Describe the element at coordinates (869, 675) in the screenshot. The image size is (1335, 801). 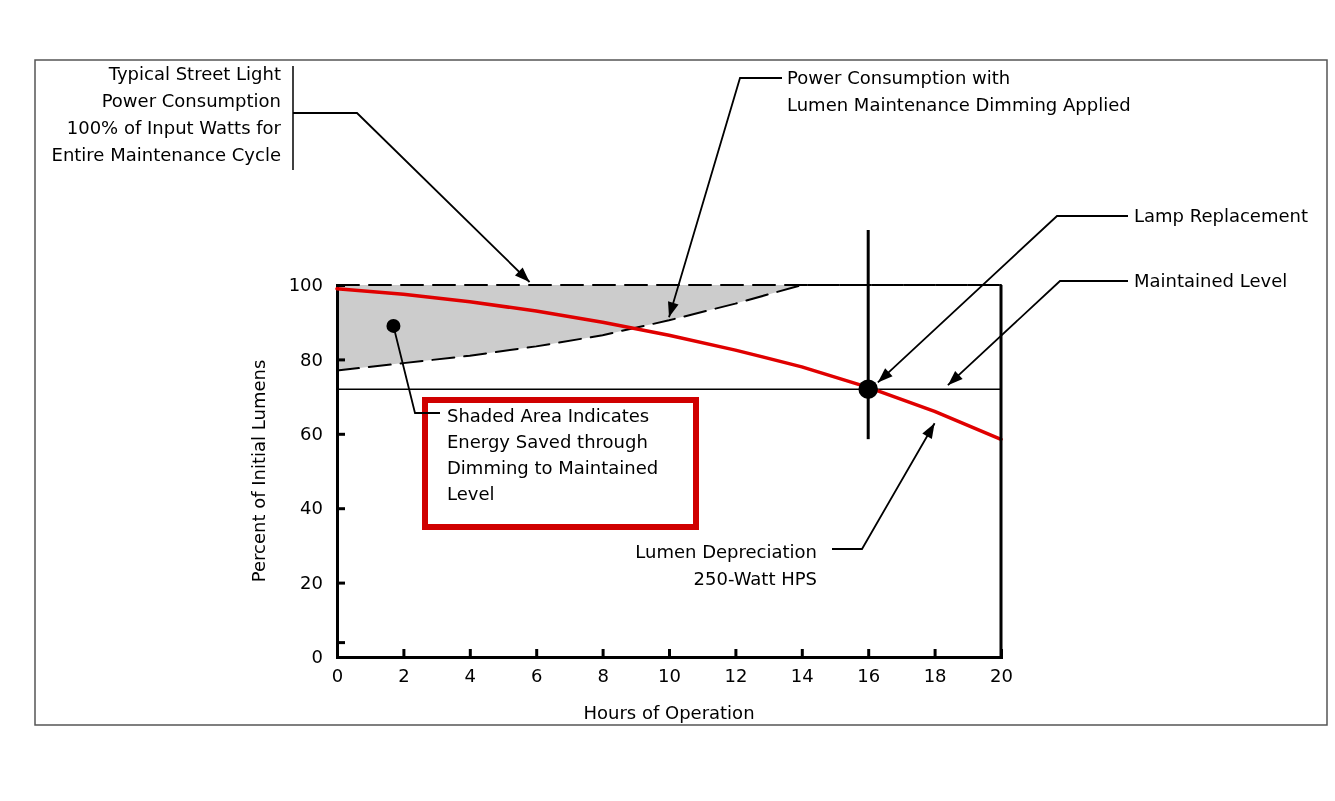
I see `x-tick-label: 16` at that location.